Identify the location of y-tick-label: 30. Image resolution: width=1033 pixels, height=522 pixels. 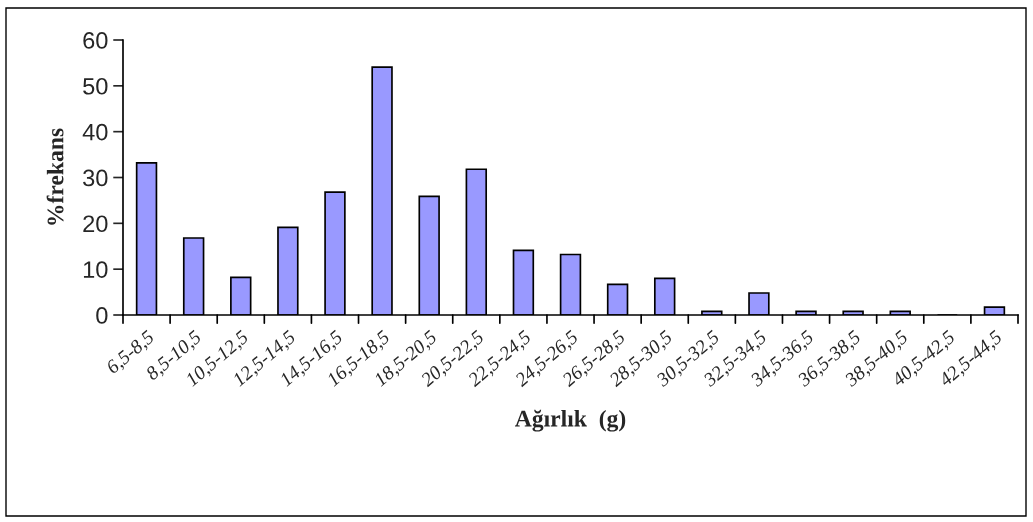
(95, 178).